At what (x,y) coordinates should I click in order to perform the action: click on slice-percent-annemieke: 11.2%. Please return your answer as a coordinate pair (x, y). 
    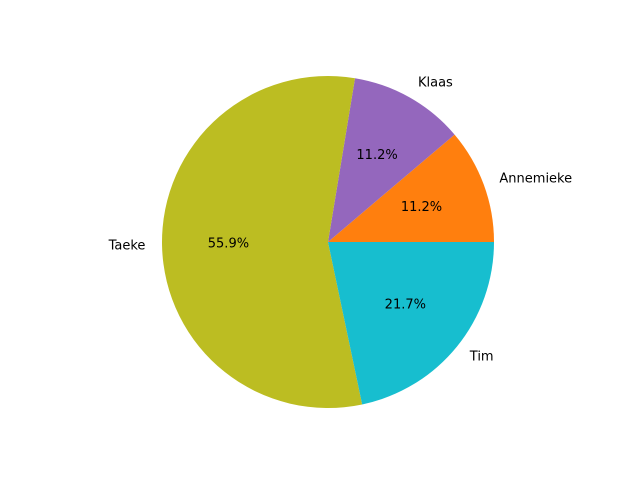
    Looking at the image, I should click on (421, 207).